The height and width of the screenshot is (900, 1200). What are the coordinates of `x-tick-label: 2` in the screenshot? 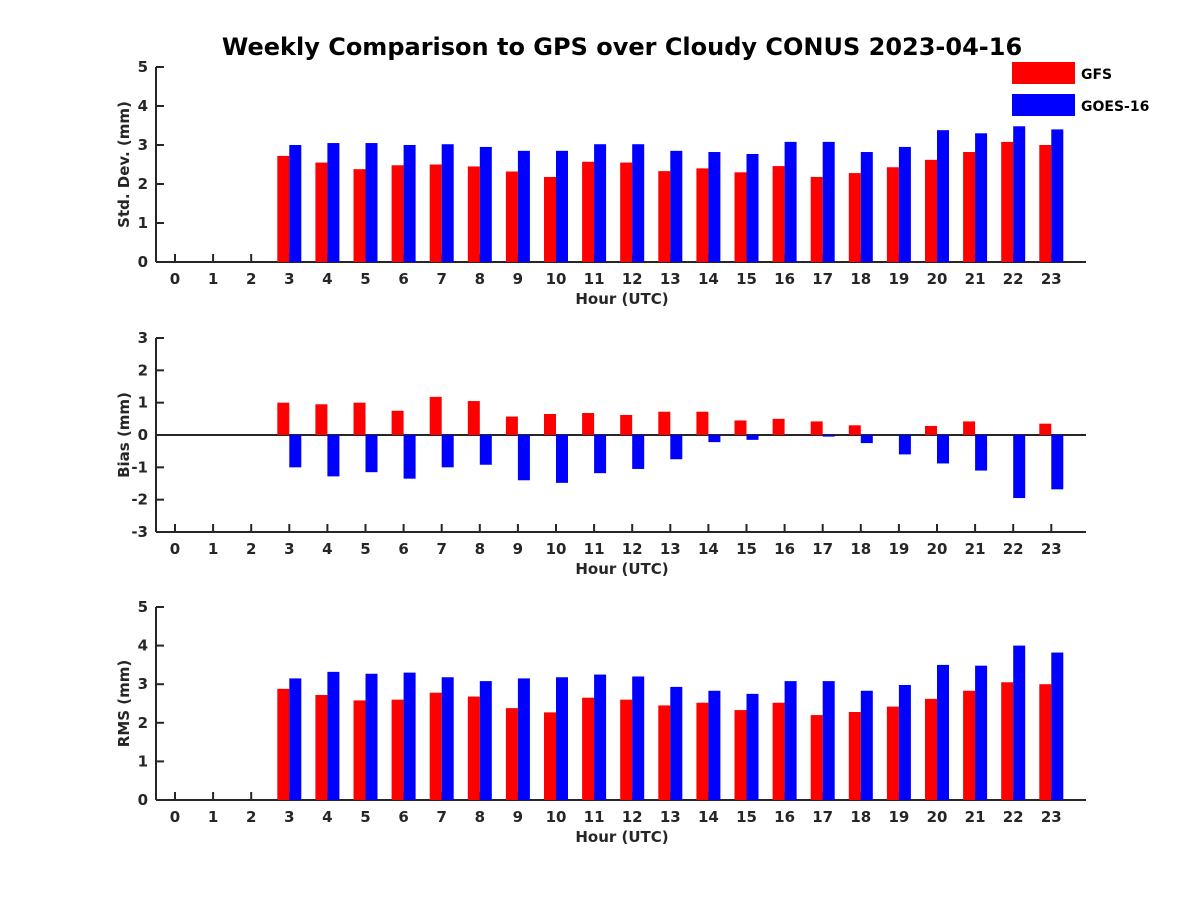 It's located at (251, 817).